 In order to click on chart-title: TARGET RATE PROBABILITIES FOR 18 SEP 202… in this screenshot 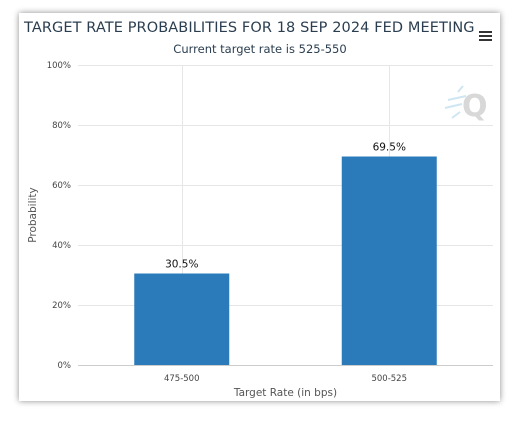, I will do `click(249, 28)`.